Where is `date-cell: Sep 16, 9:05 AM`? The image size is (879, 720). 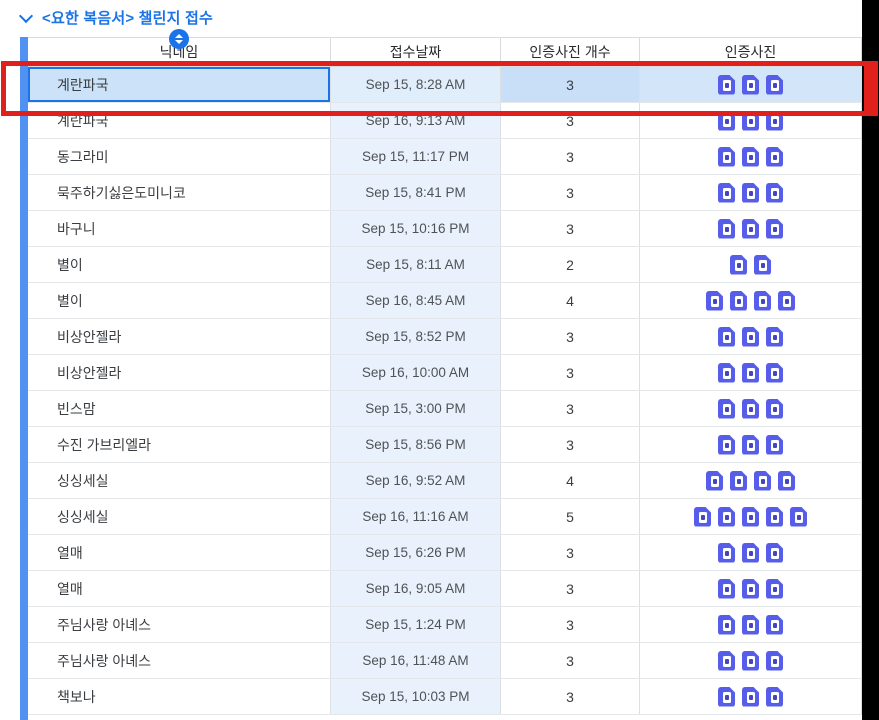 date-cell: Sep 16, 9:05 AM is located at coordinates (416, 588).